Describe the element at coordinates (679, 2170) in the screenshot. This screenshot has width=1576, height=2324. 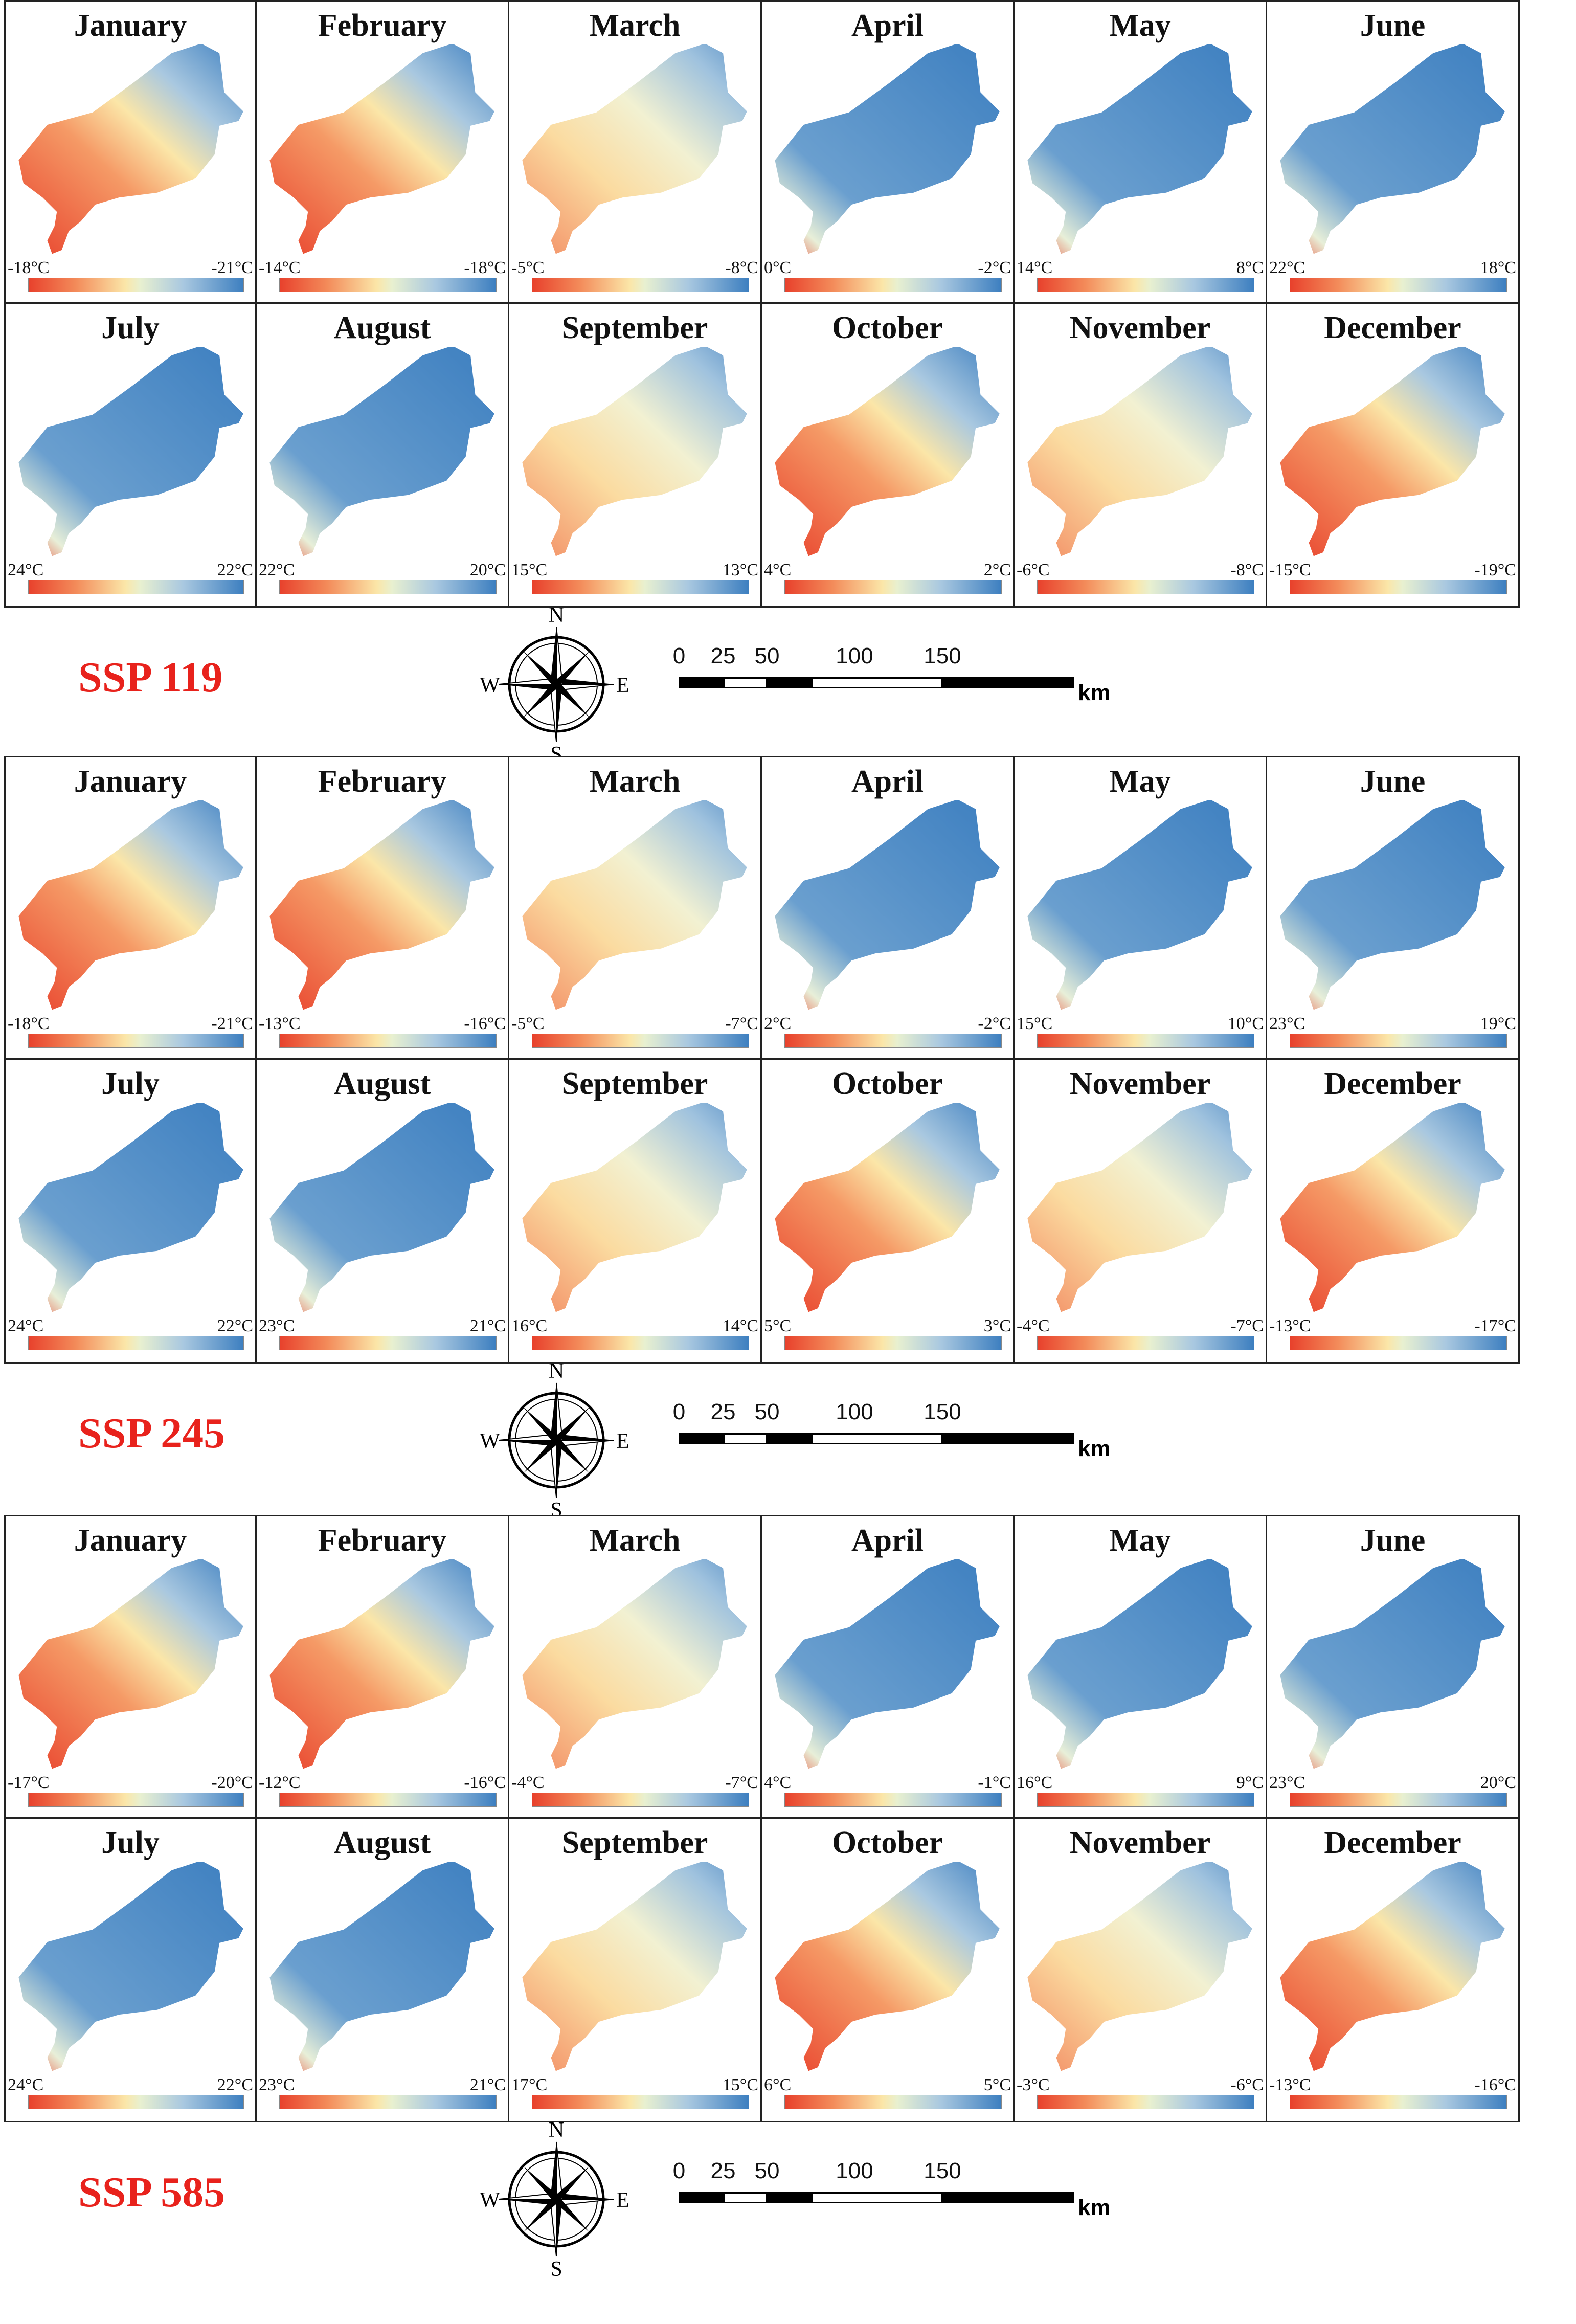
I see `scale-tick-label: 0` at that location.